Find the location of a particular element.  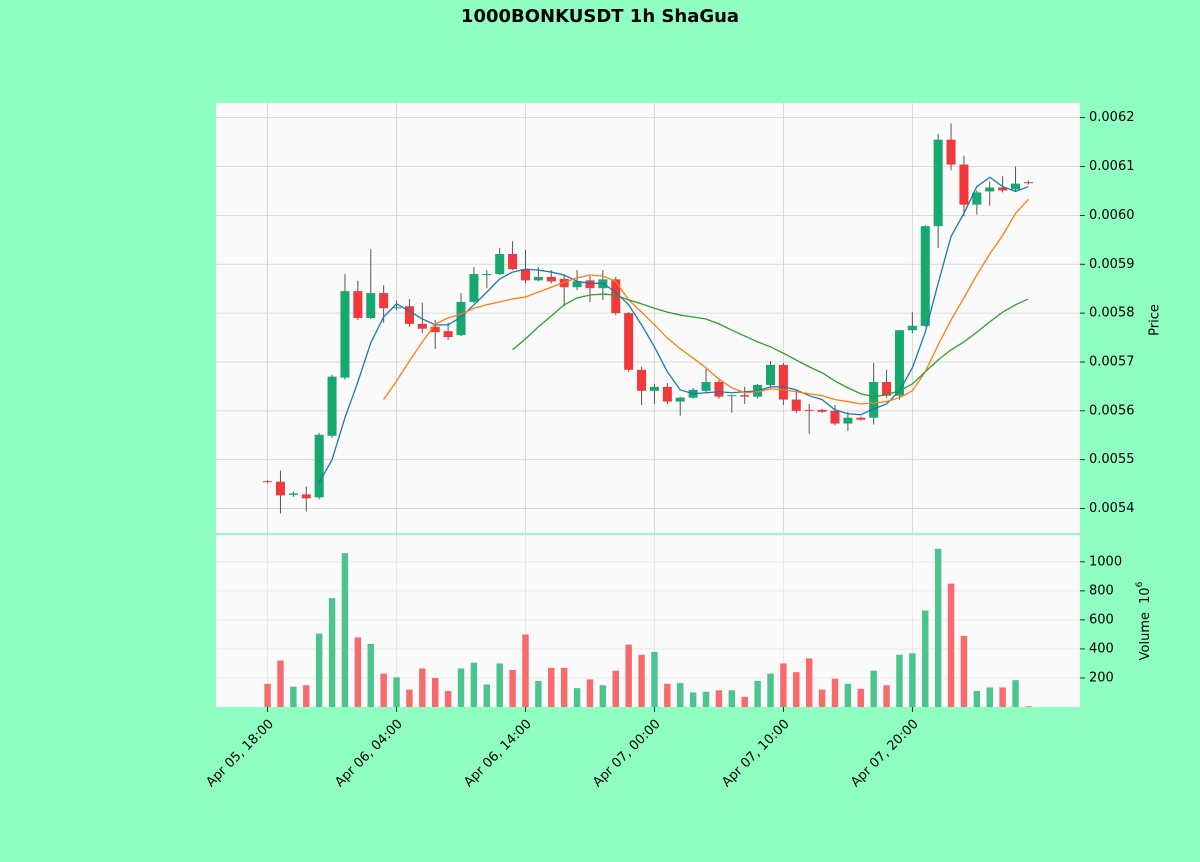

chart-title: 1000BONKUSDT 1h ShaGua is located at coordinates (600, 16).